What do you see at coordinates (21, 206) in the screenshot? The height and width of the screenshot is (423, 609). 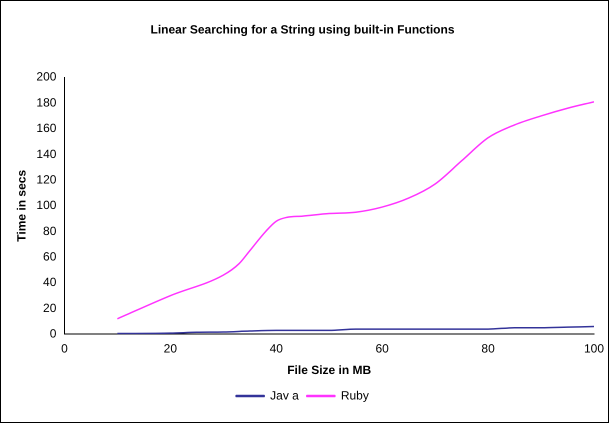 I see `y-axis-title: Time in secs` at bounding box center [21, 206].